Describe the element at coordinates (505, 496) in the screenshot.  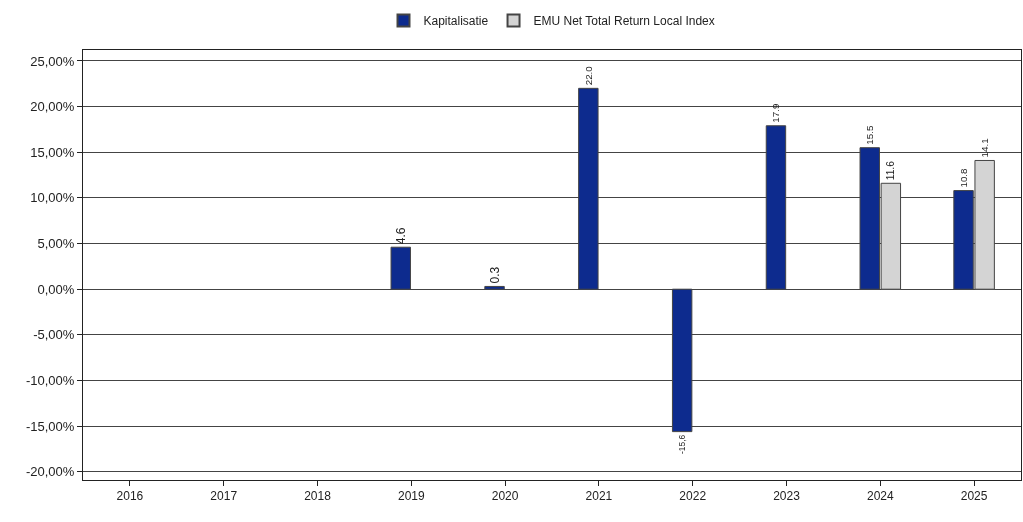
I see `x-tick-label: 2020` at that location.